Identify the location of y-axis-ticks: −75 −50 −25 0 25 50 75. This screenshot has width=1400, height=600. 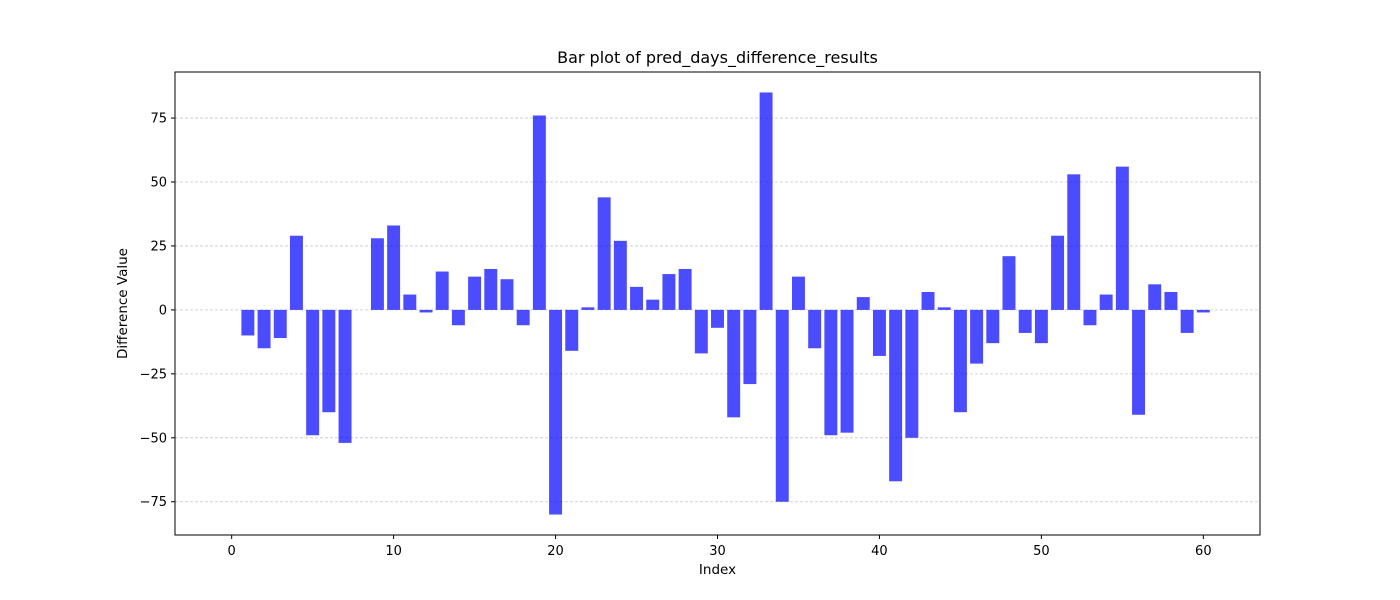
(157, 311).